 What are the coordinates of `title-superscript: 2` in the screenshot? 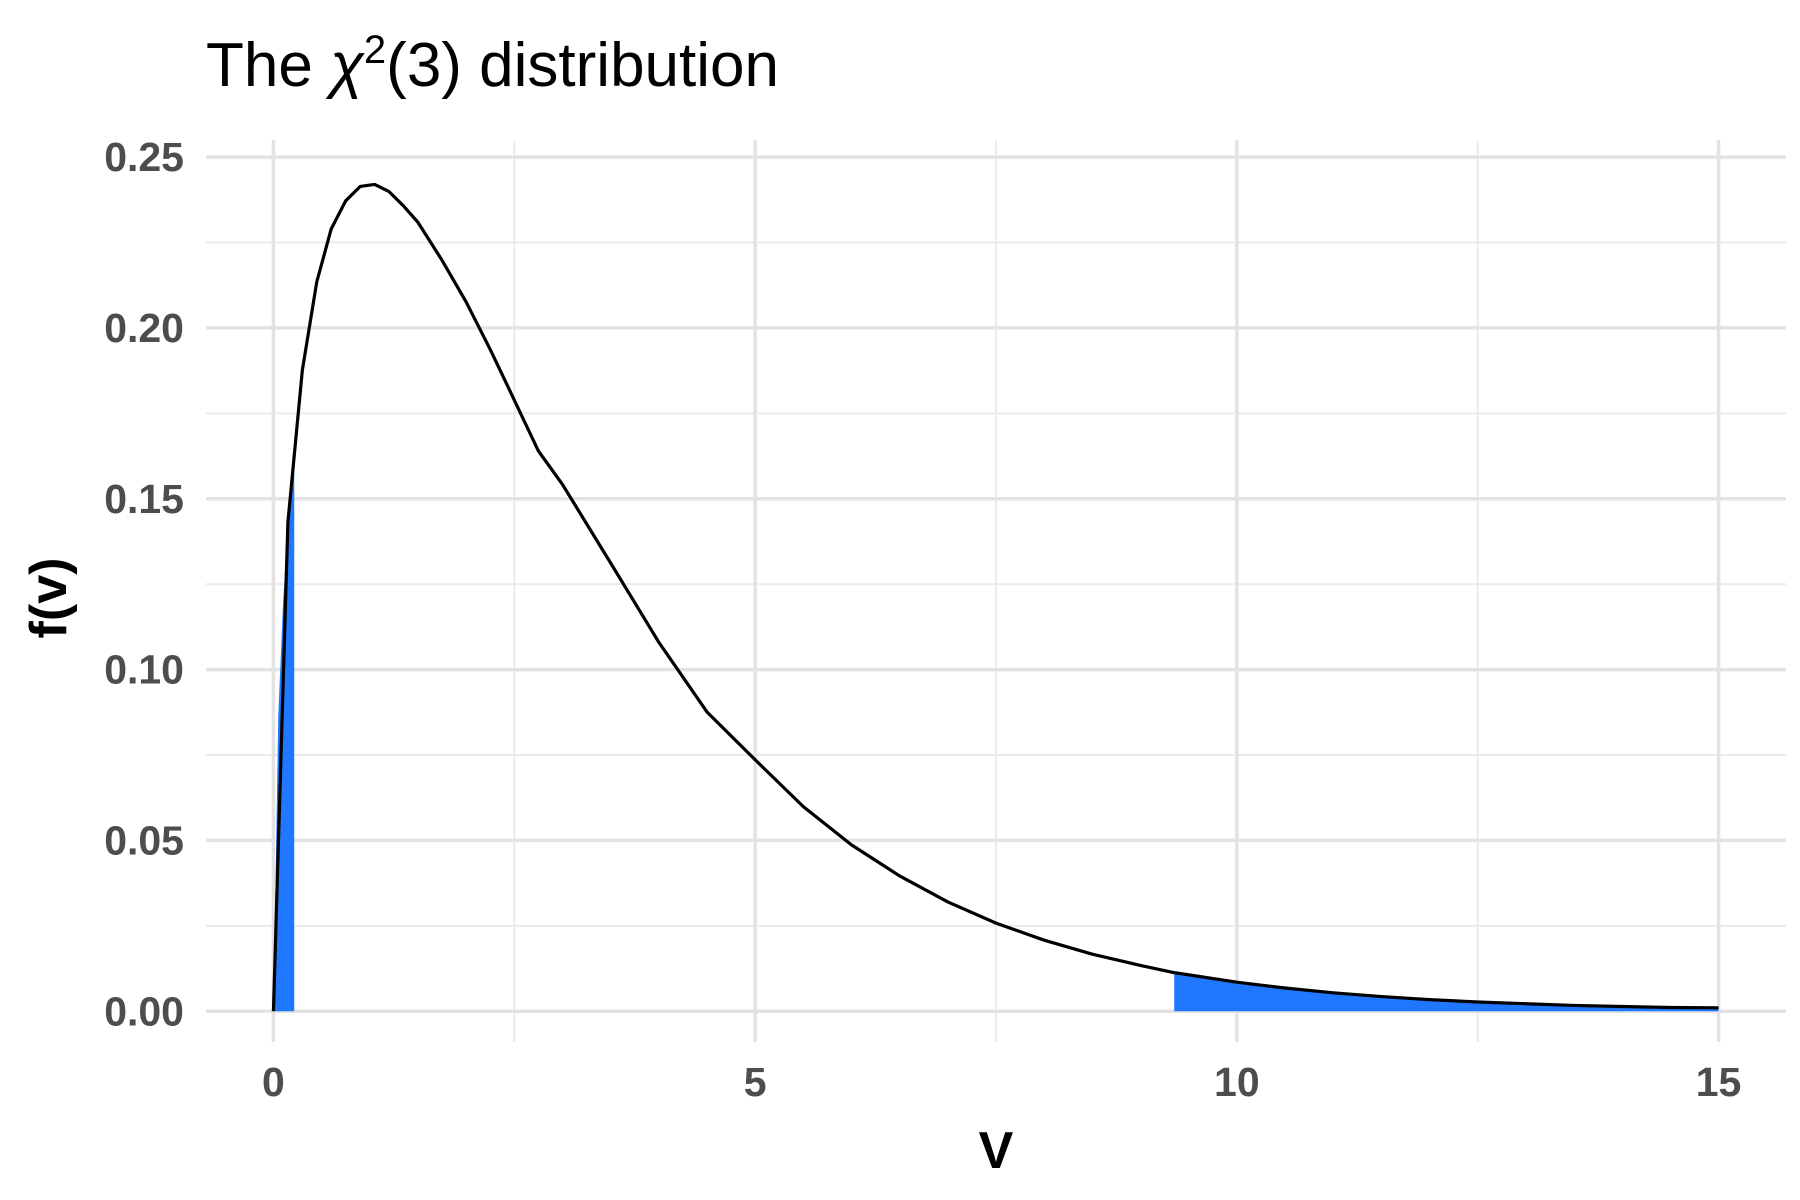 It's located at (375, 50).